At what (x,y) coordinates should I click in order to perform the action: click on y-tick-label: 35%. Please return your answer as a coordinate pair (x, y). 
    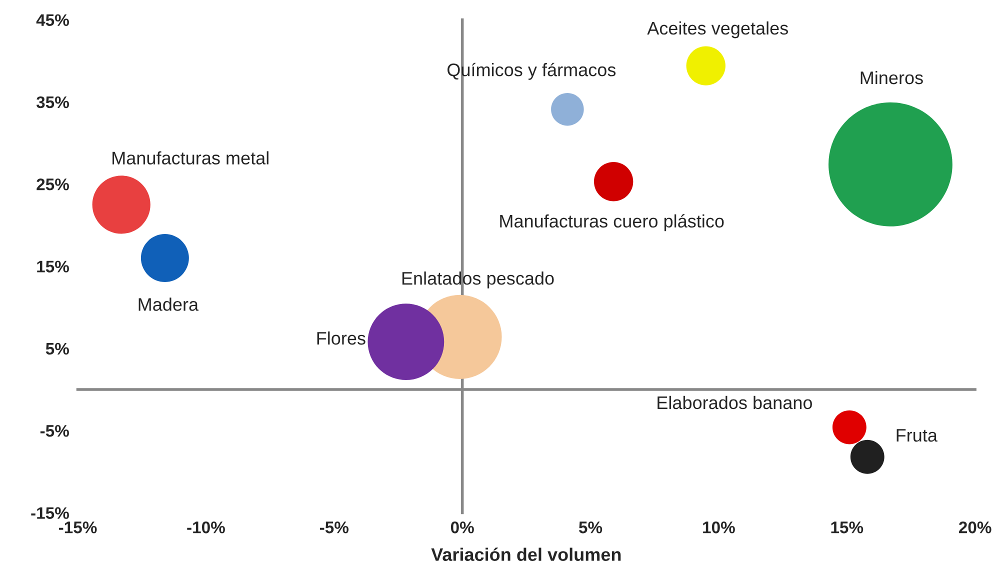
    Looking at the image, I should click on (52, 102).